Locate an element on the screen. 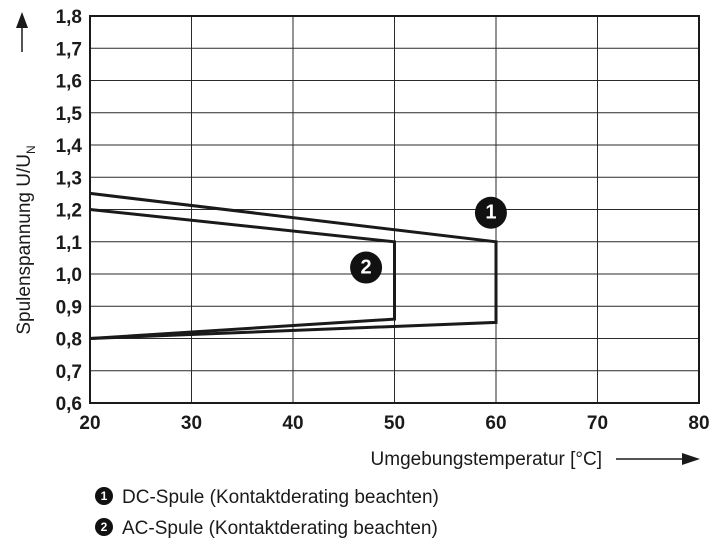  y-tick-label: 1,2 is located at coordinates (69, 211).